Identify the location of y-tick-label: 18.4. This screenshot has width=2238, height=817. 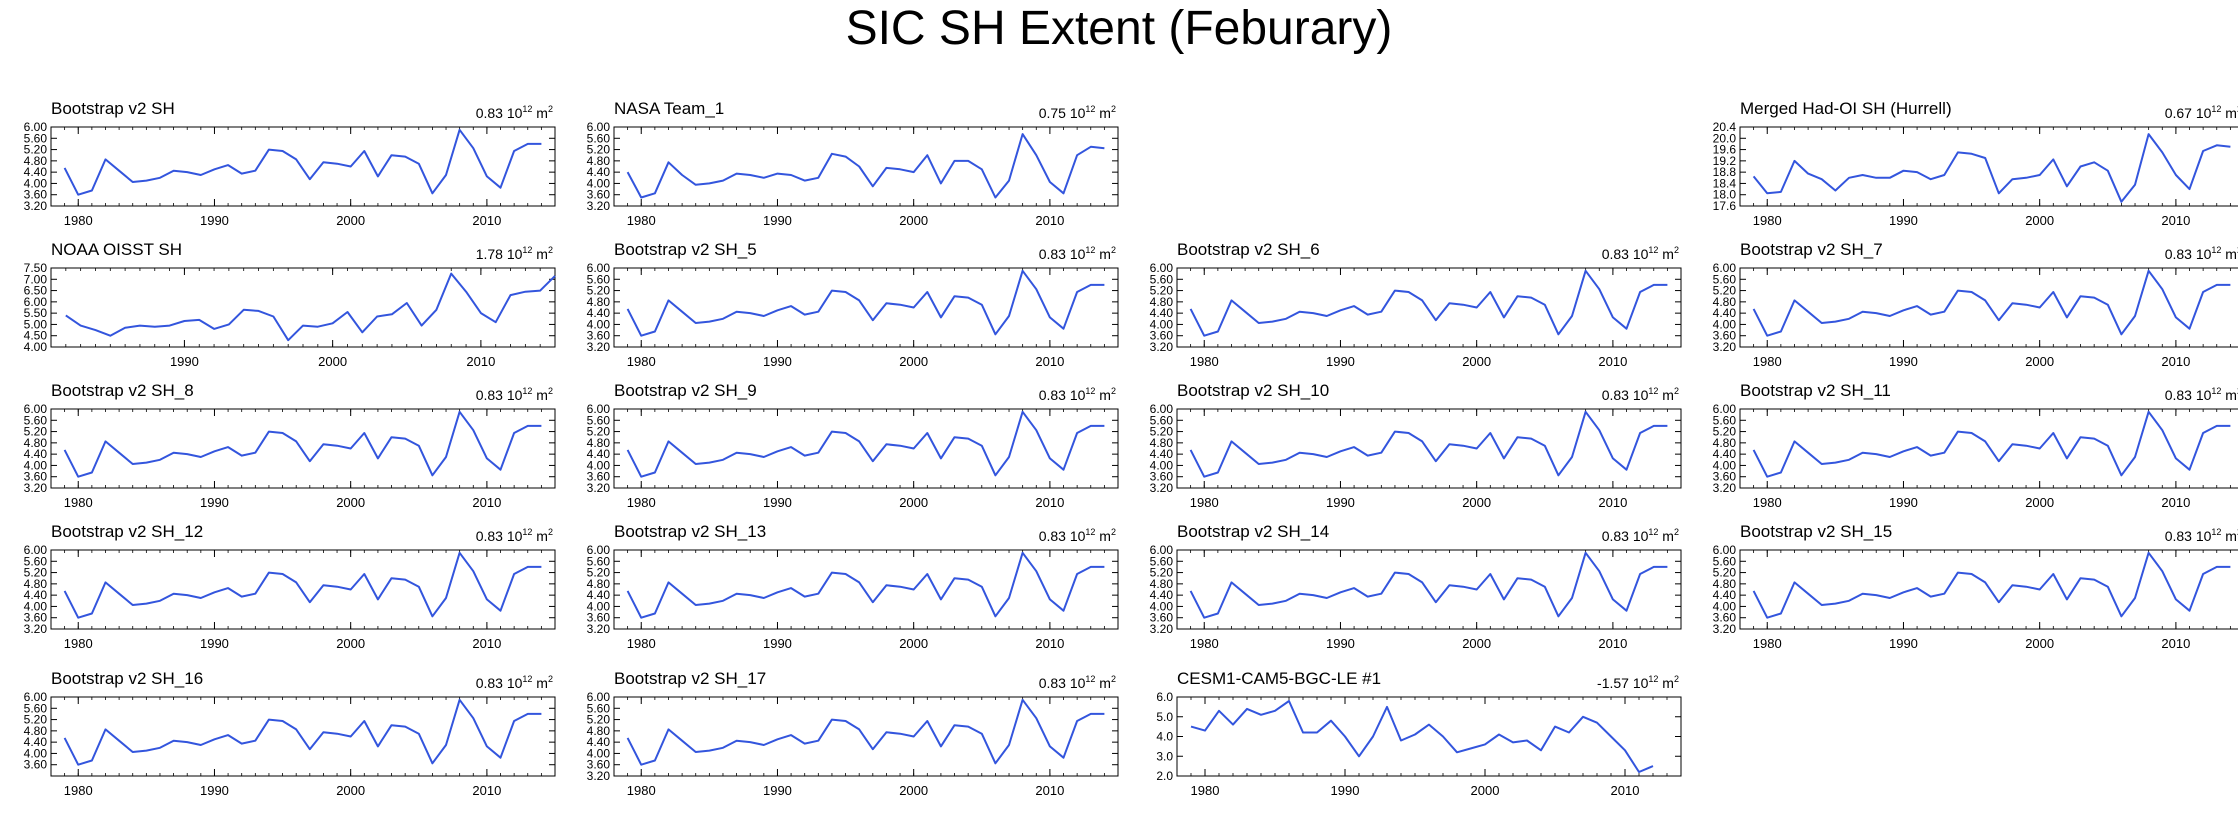
(1725, 183).